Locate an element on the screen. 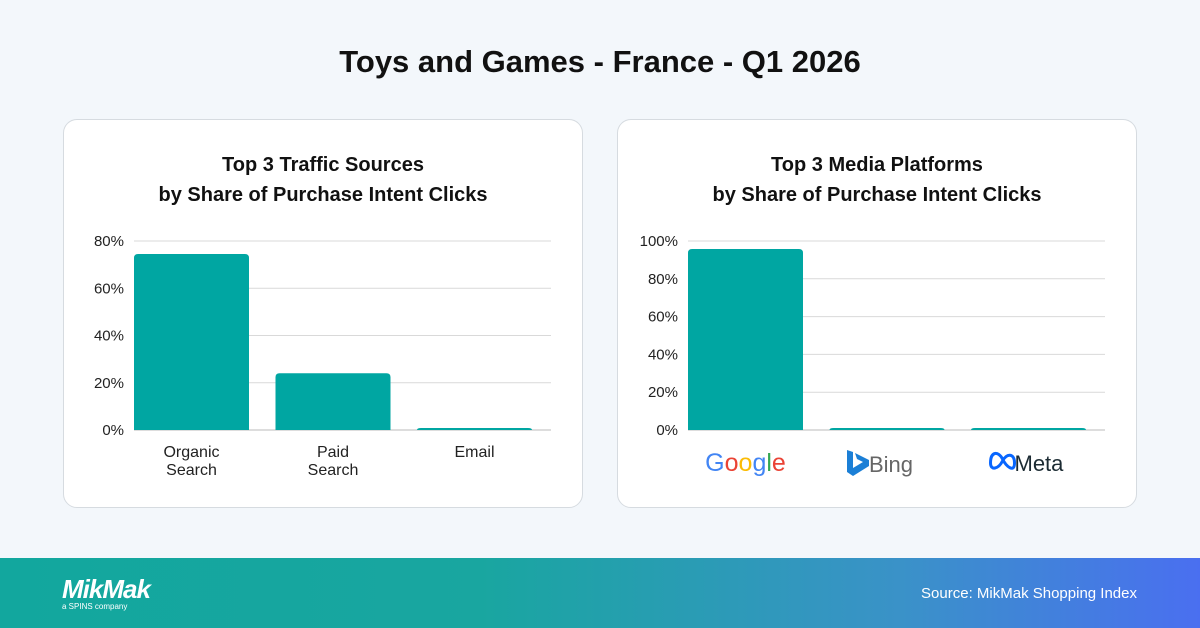 This screenshot has width=1200, height=628. chart-title-line1: Top 3 Traffic Sources is located at coordinates (323, 165).